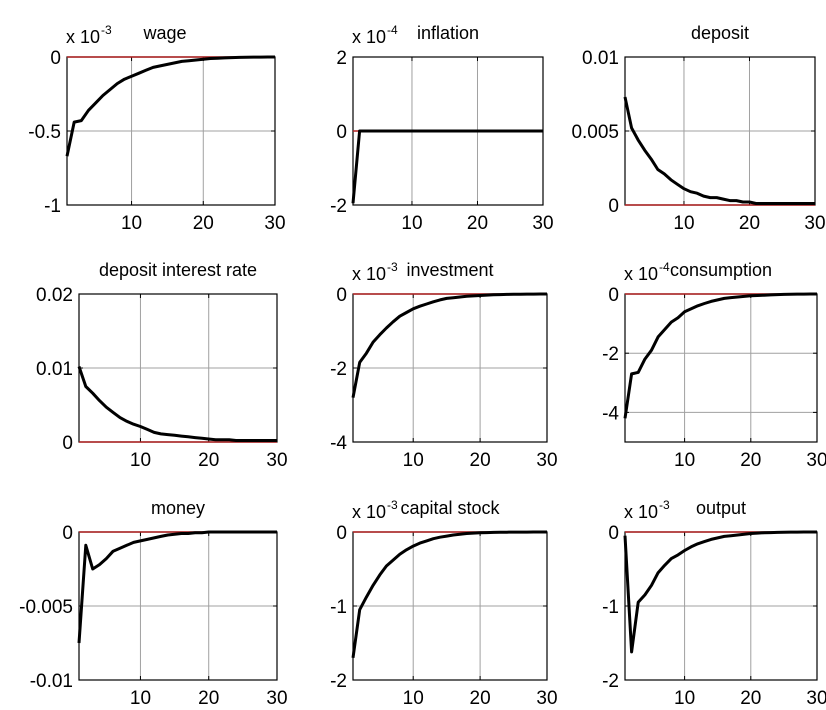 The image size is (826, 710). I want to click on panel-title: investment, so click(449, 270).